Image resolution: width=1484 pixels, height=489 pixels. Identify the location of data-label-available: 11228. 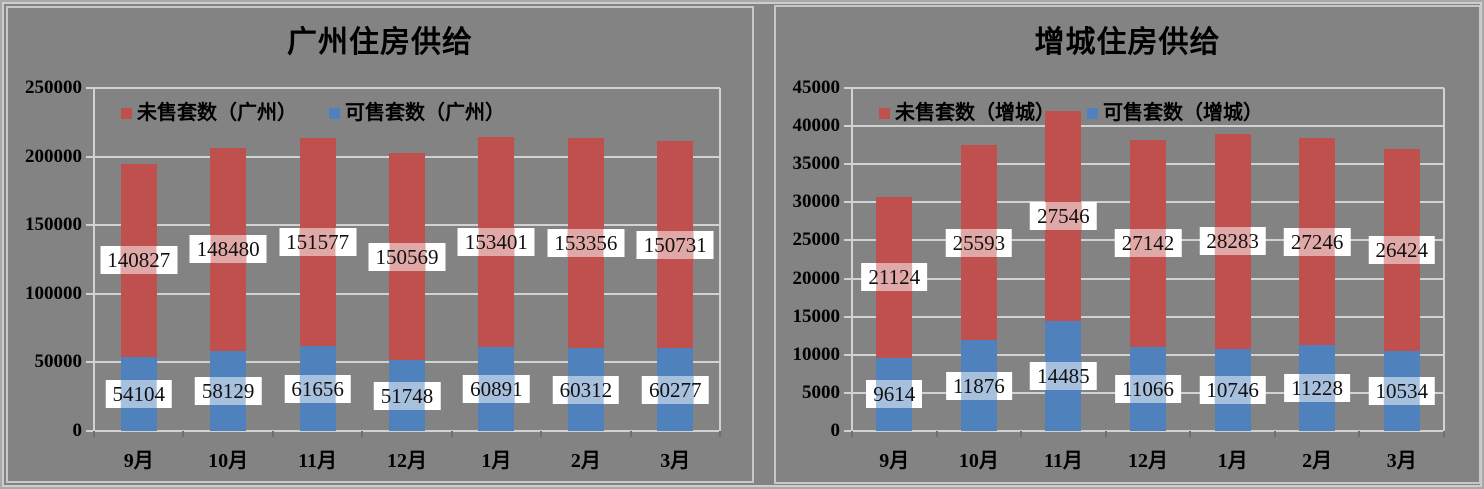
(1317, 388).